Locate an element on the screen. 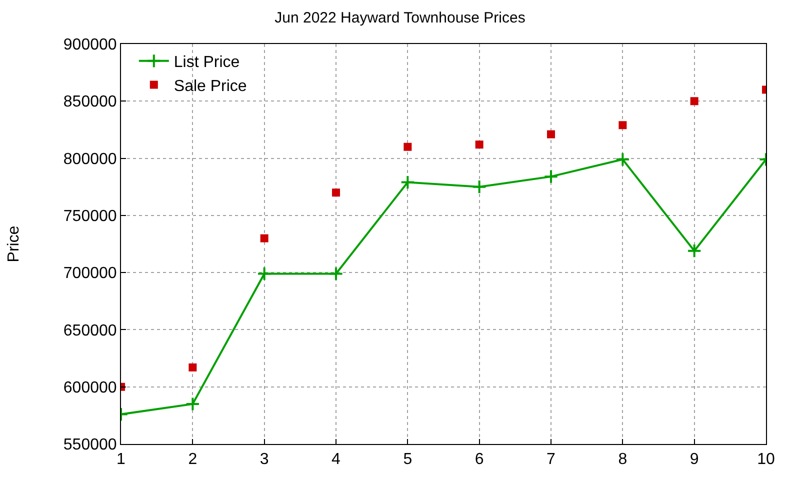 This screenshot has height=480, width=800. x-tick-label: 7 is located at coordinates (551, 459).